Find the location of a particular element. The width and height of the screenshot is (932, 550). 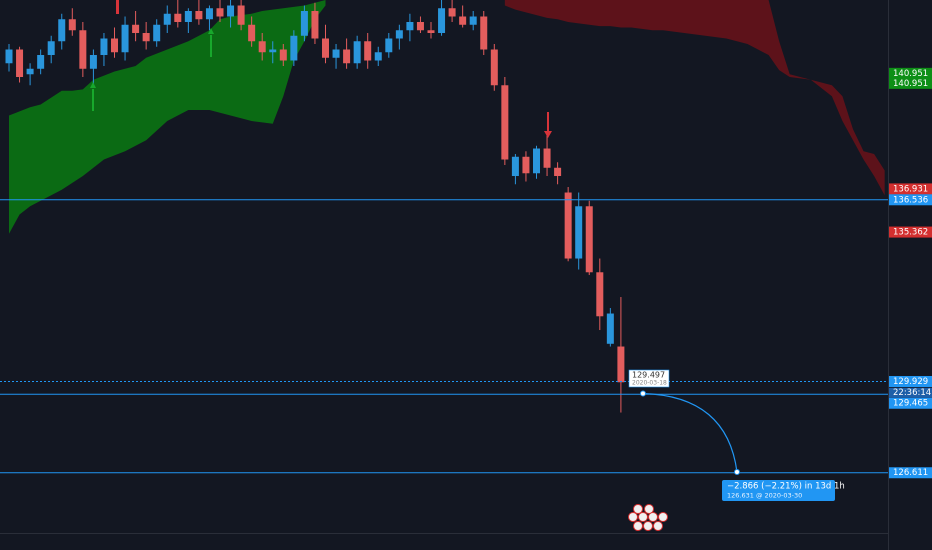

projection-box is located at coordinates (778, 490).